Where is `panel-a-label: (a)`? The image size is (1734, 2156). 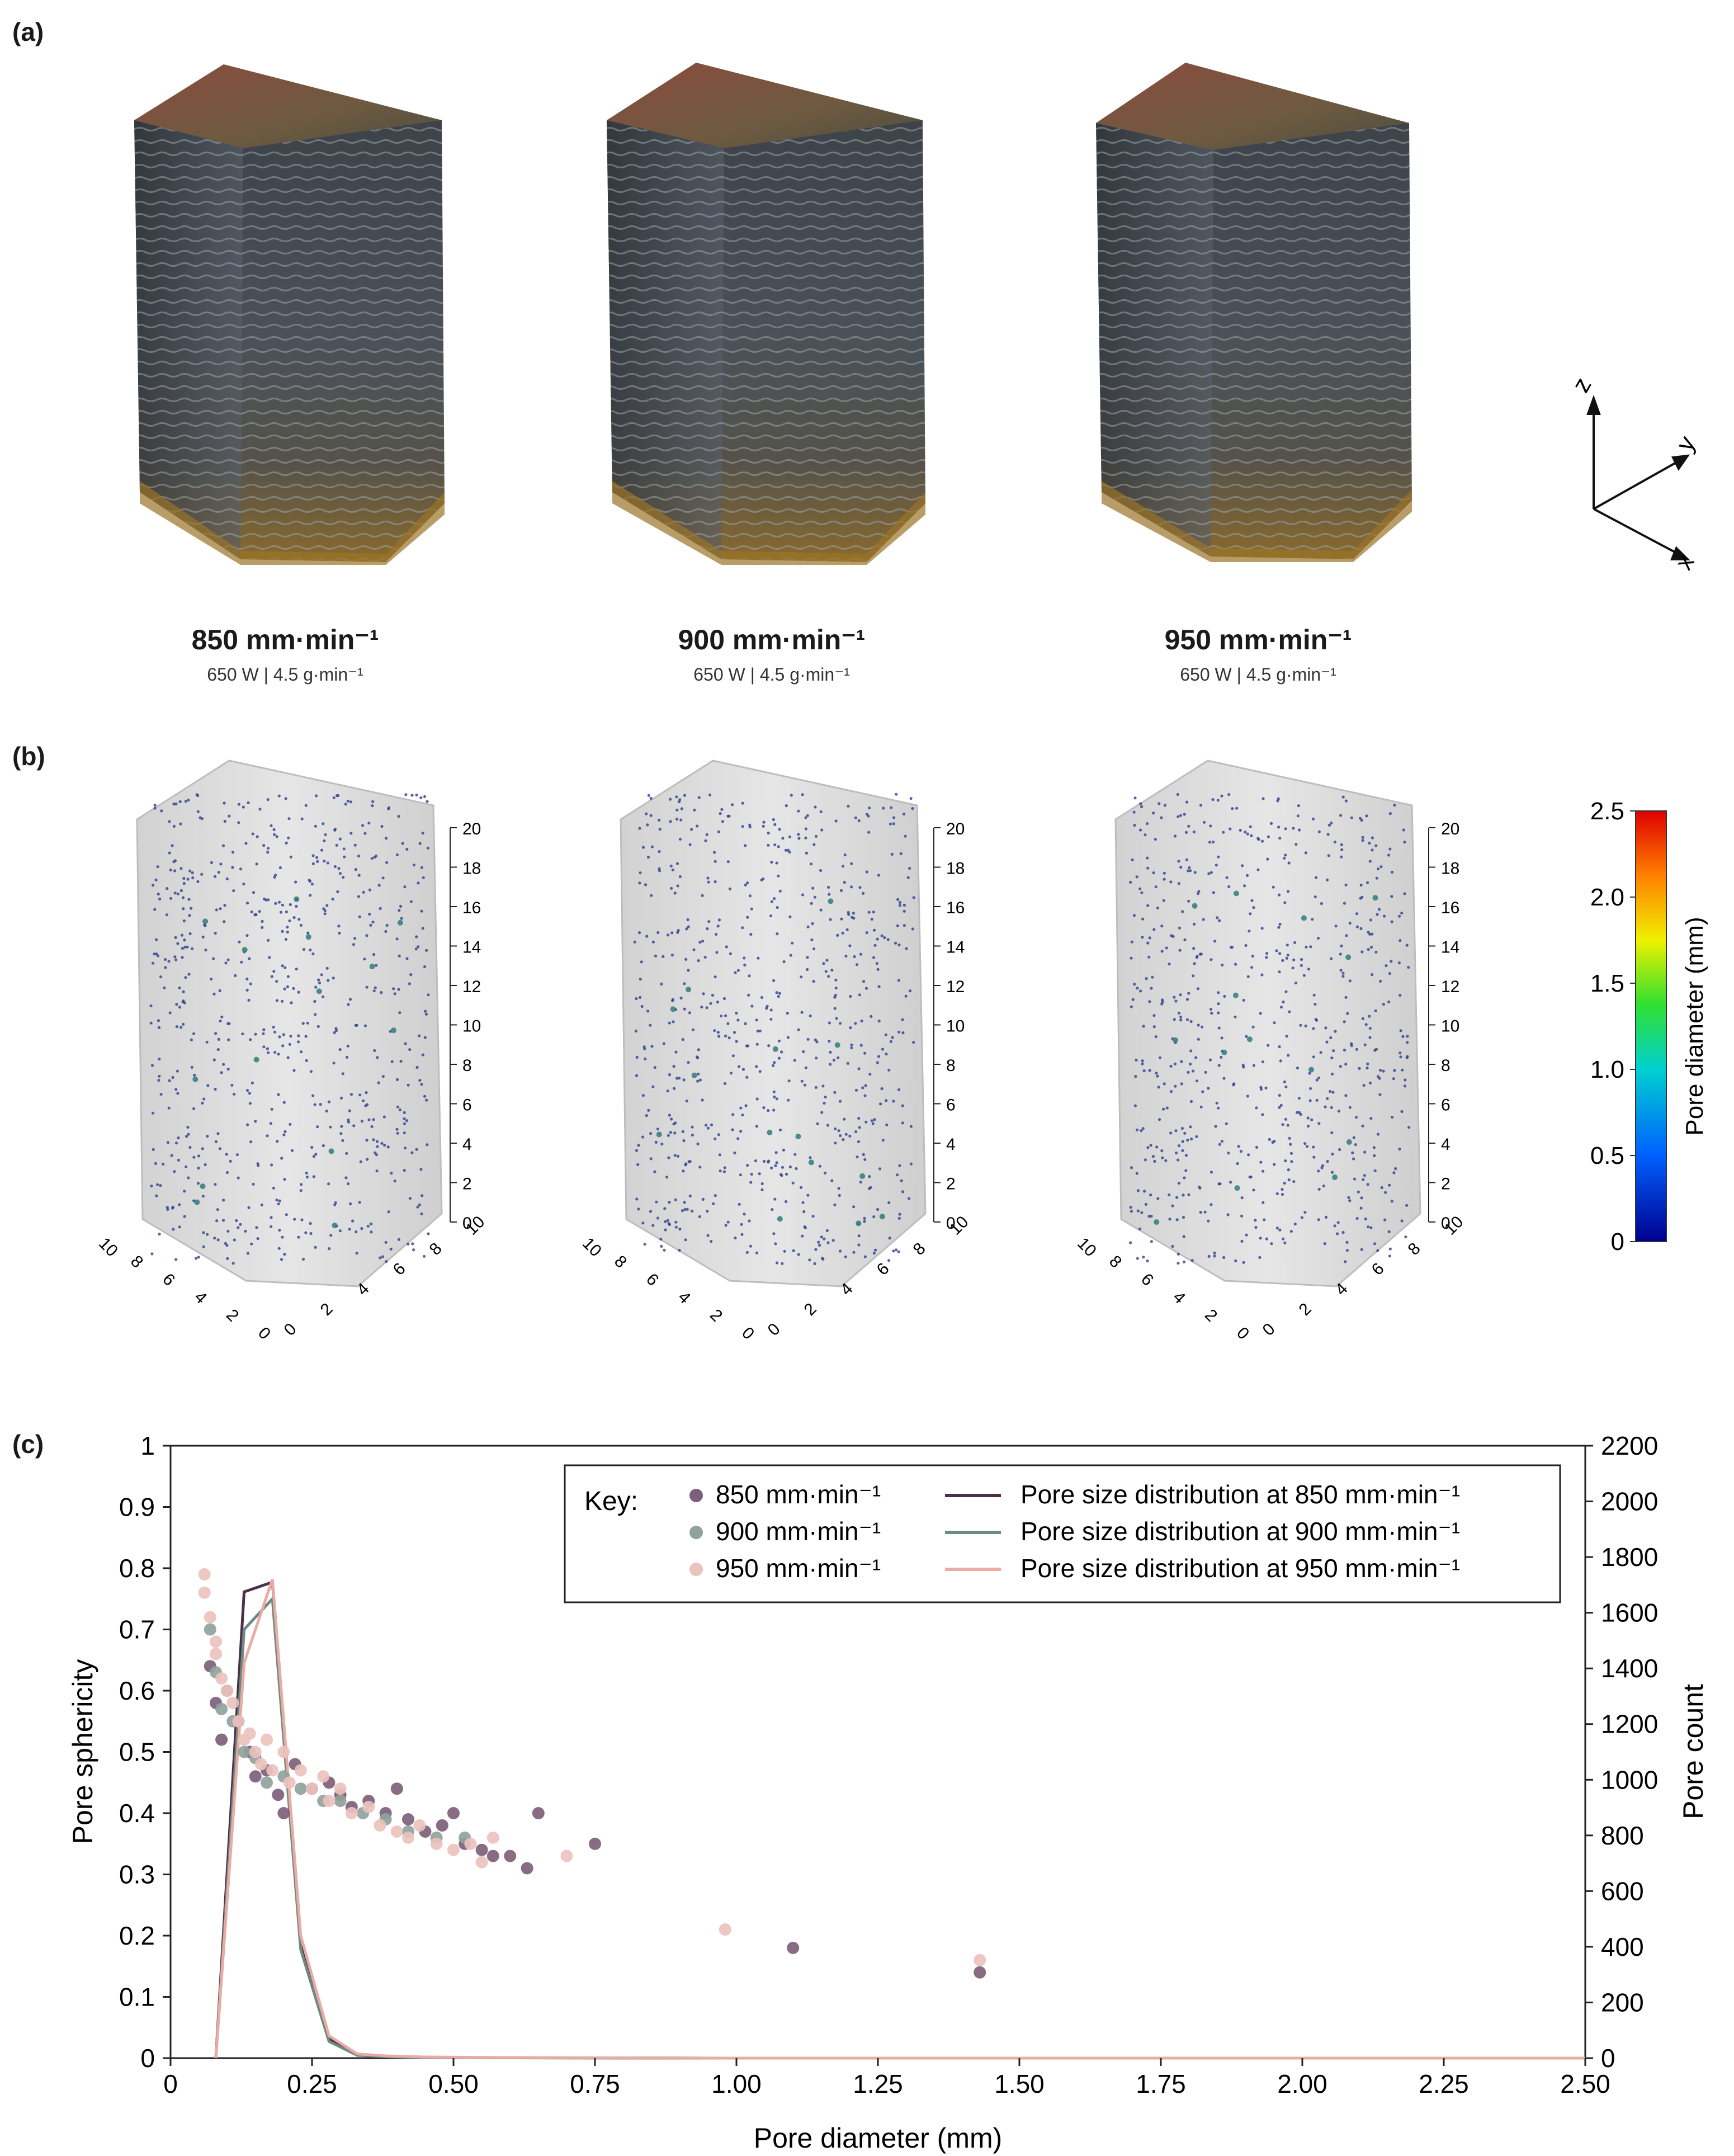 panel-a-label: (a) is located at coordinates (28, 31).